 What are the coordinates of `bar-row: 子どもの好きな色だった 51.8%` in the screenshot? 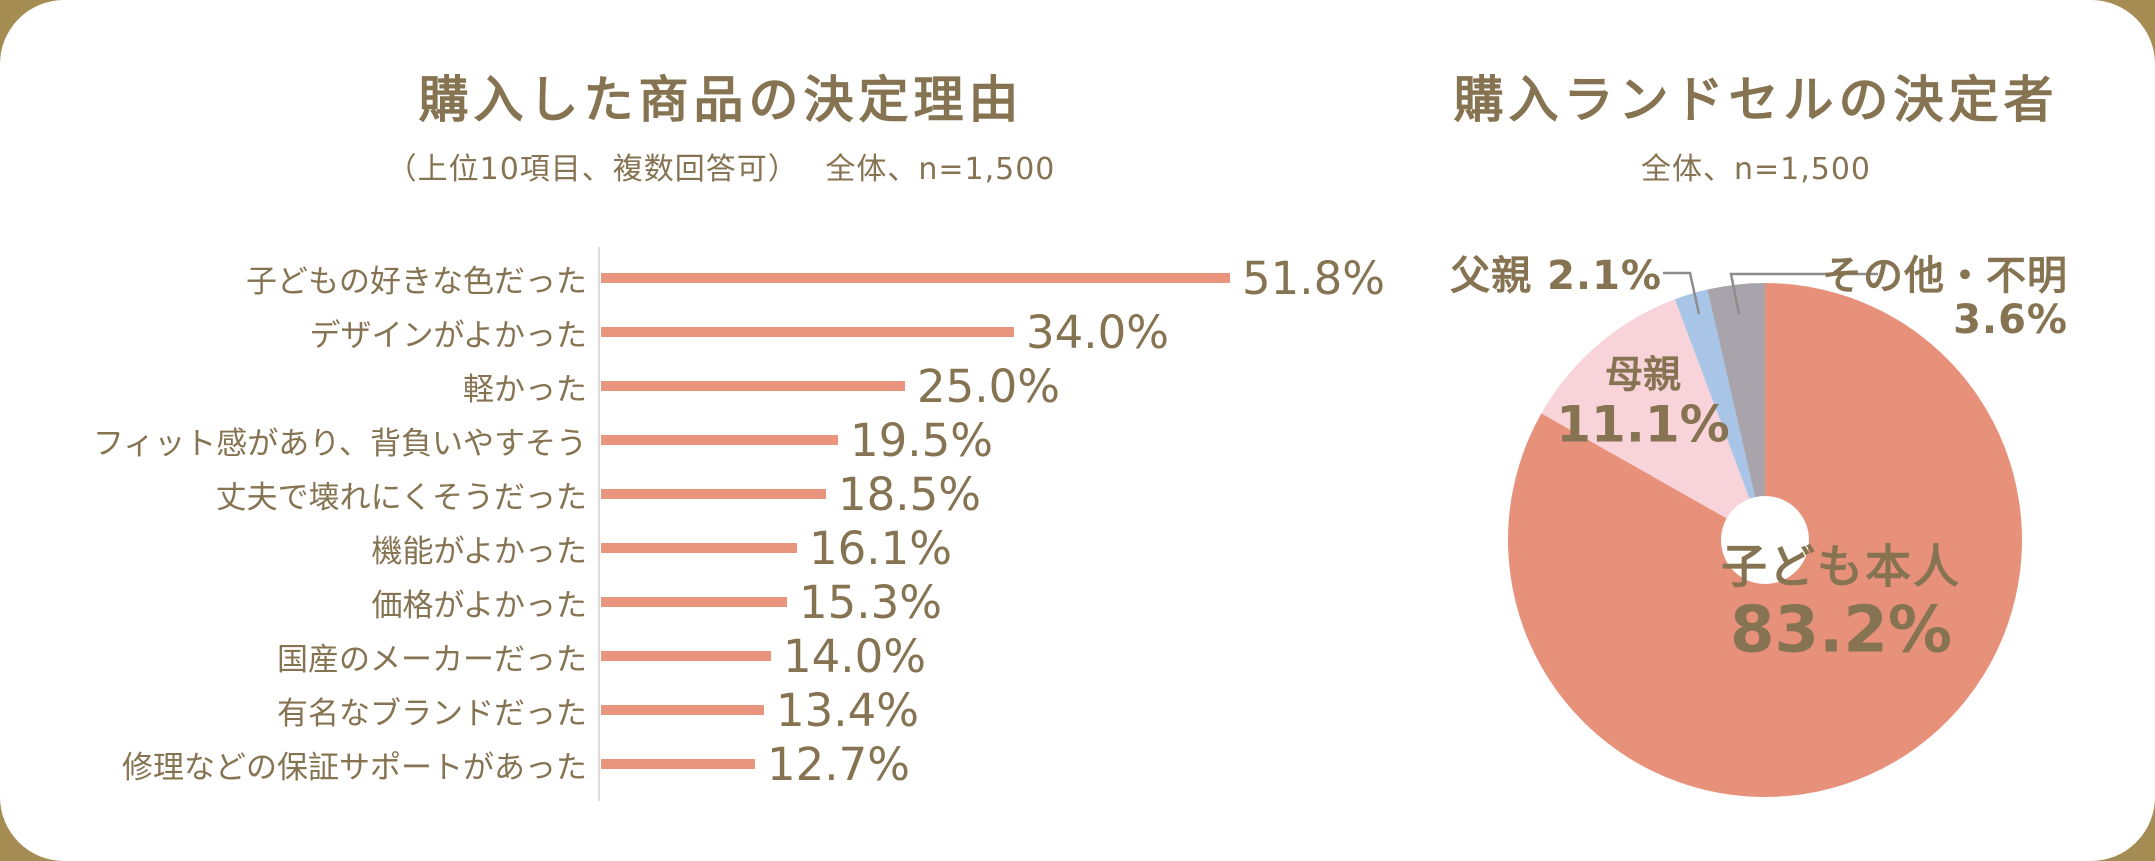 It's located at (721, 278).